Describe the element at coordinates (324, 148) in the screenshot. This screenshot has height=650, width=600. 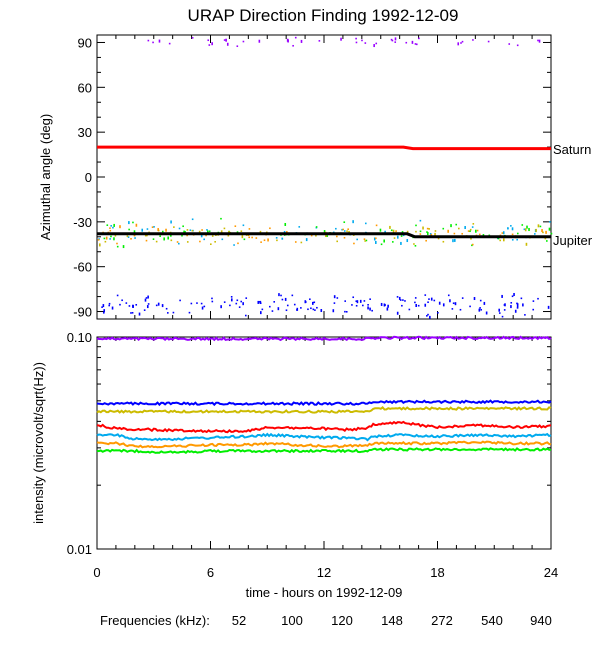
I see `series-line-saturn` at that location.